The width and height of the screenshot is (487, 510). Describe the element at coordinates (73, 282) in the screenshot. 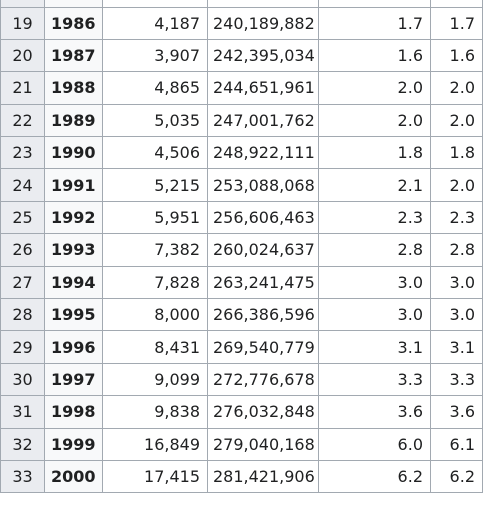

I see `cell: 1994` at that location.